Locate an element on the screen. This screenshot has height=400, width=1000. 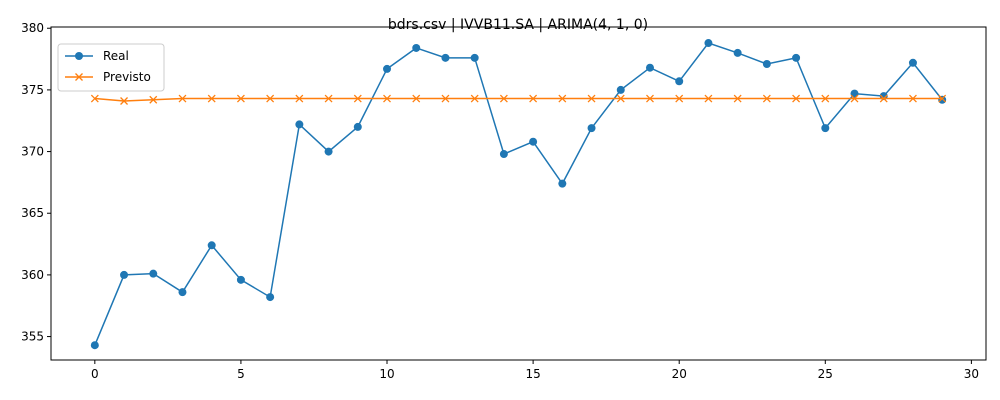
legend-item-previsto: Previsto is located at coordinates (108, 77).